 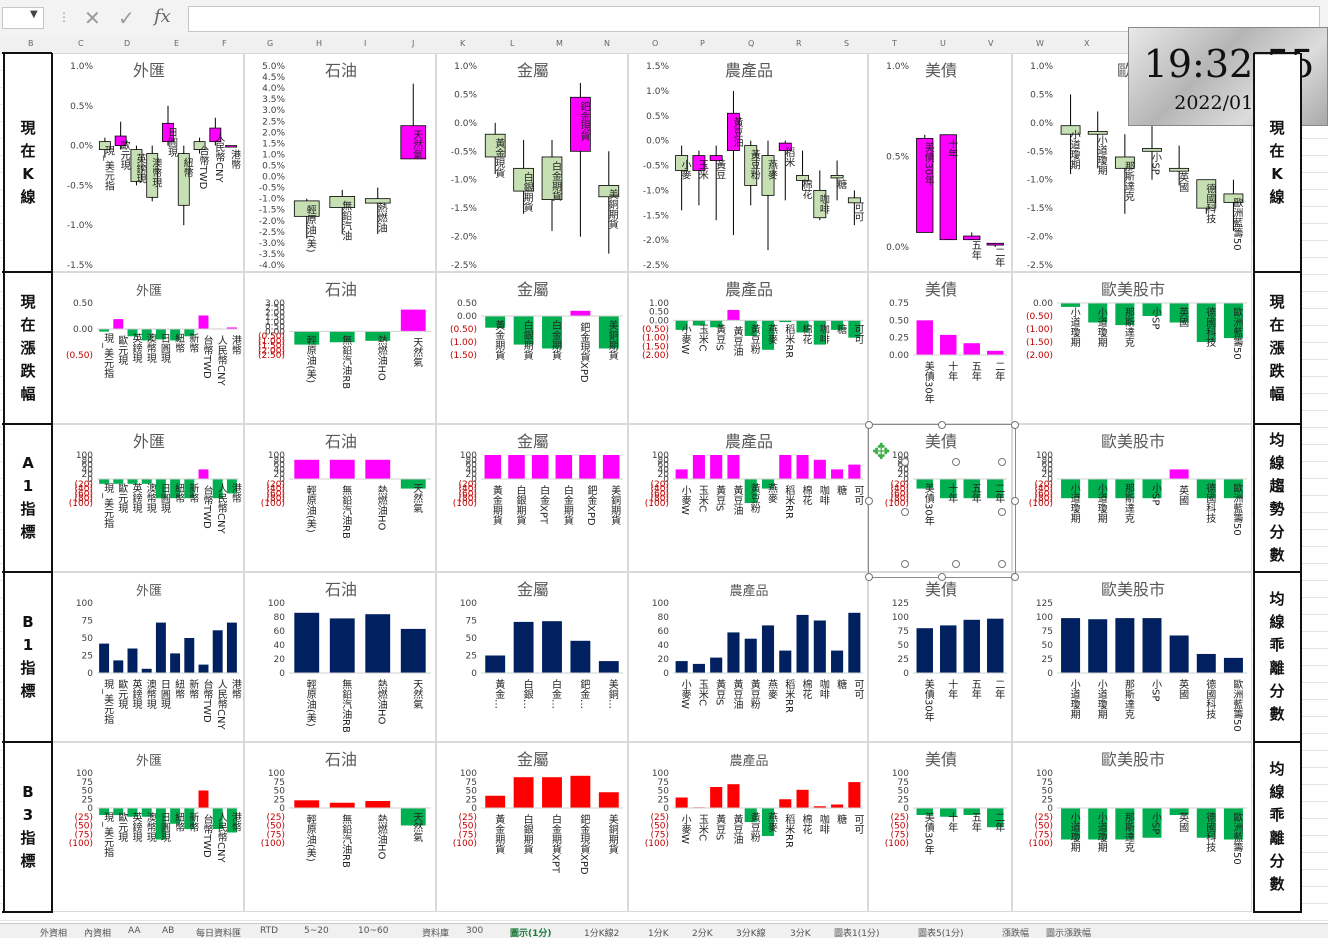 I want to click on column-header-U: U, so click(x=943, y=43).